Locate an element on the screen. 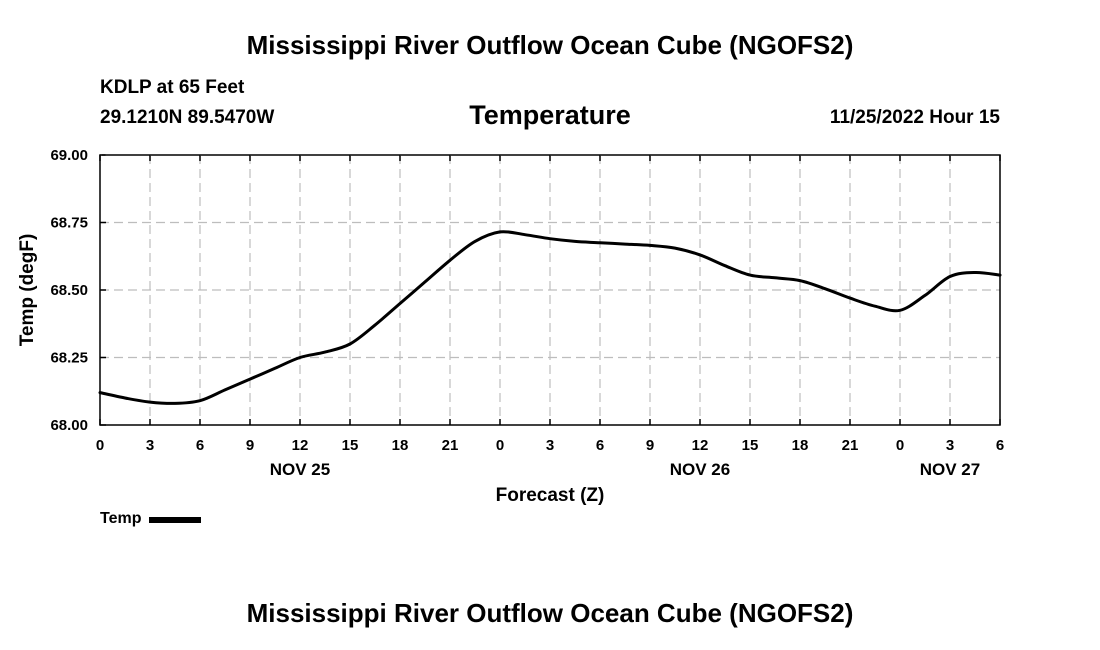  station-label: KDLP at 65 Feet is located at coordinates (172, 87).